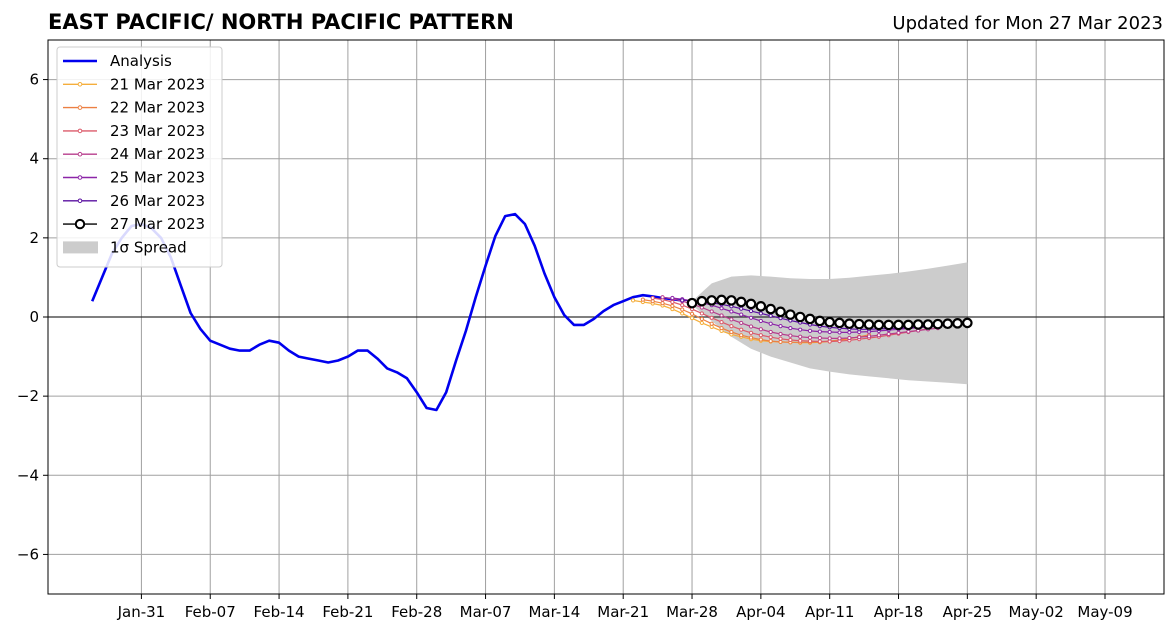  Describe the element at coordinates (157, 131) in the screenshot. I see `legend-label: 23 Mar 2023` at that location.